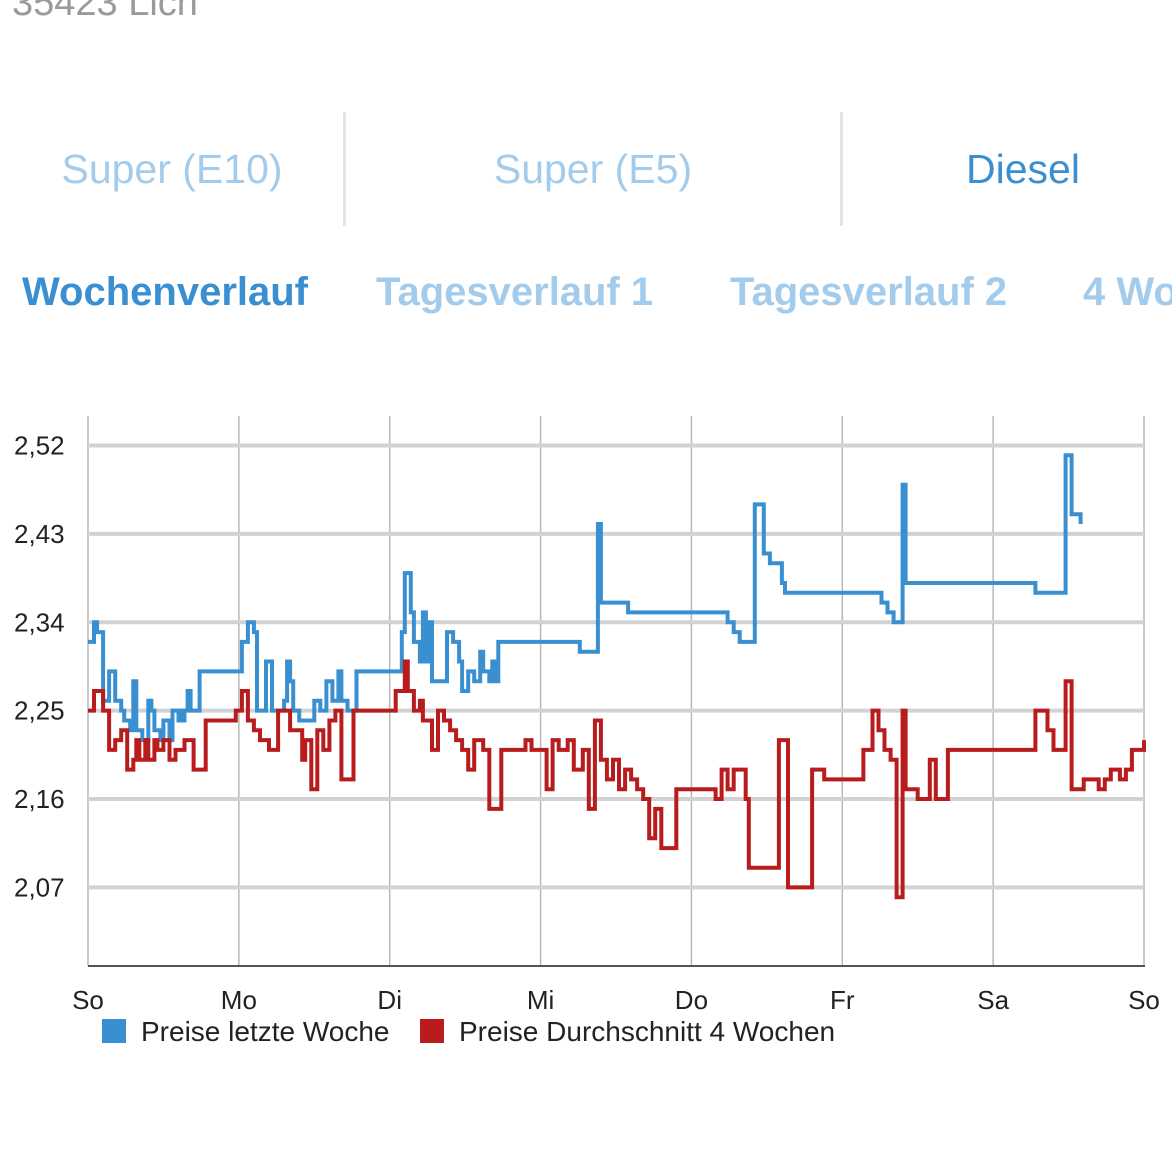 Image resolution: width=1172 pixels, height=1176 pixels. Describe the element at coordinates (1023, 168) in the screenshot. I see `tab-diesel: Diesel` at that location.